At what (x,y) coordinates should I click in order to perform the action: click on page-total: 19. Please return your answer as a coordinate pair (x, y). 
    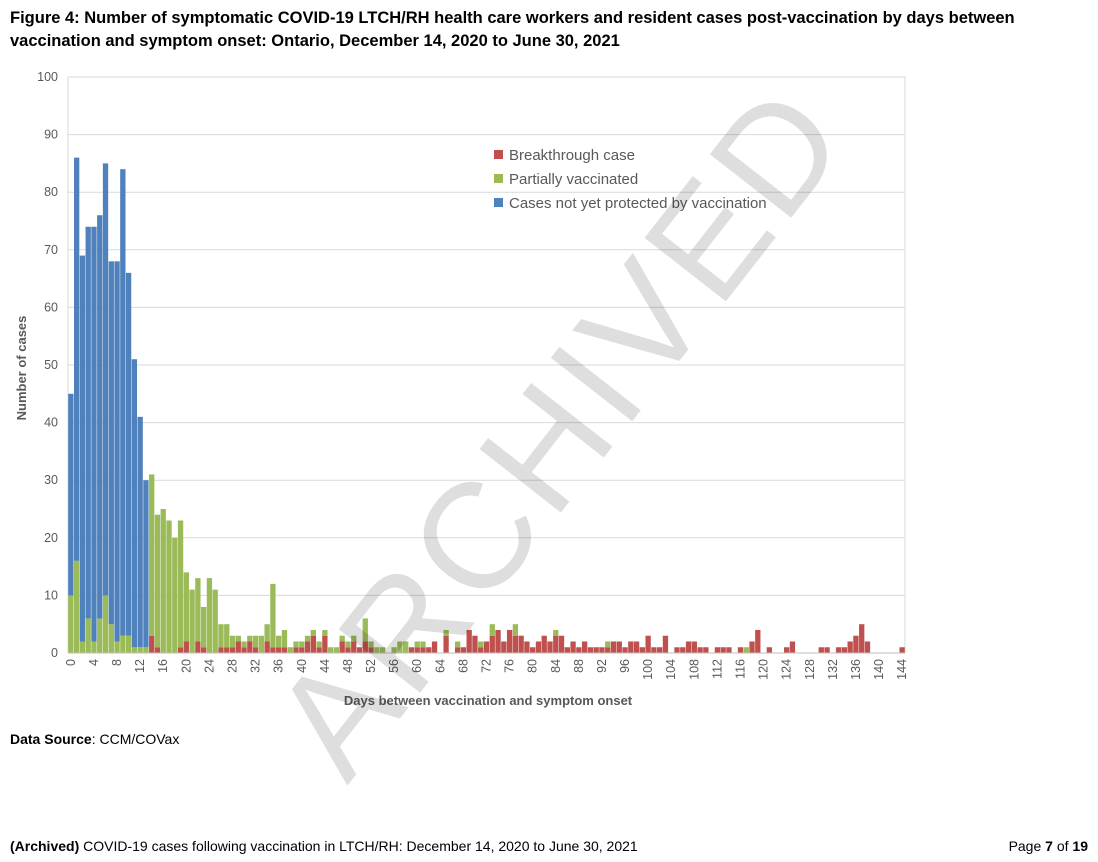
    Looking at the image, I should click on (1080, 846).